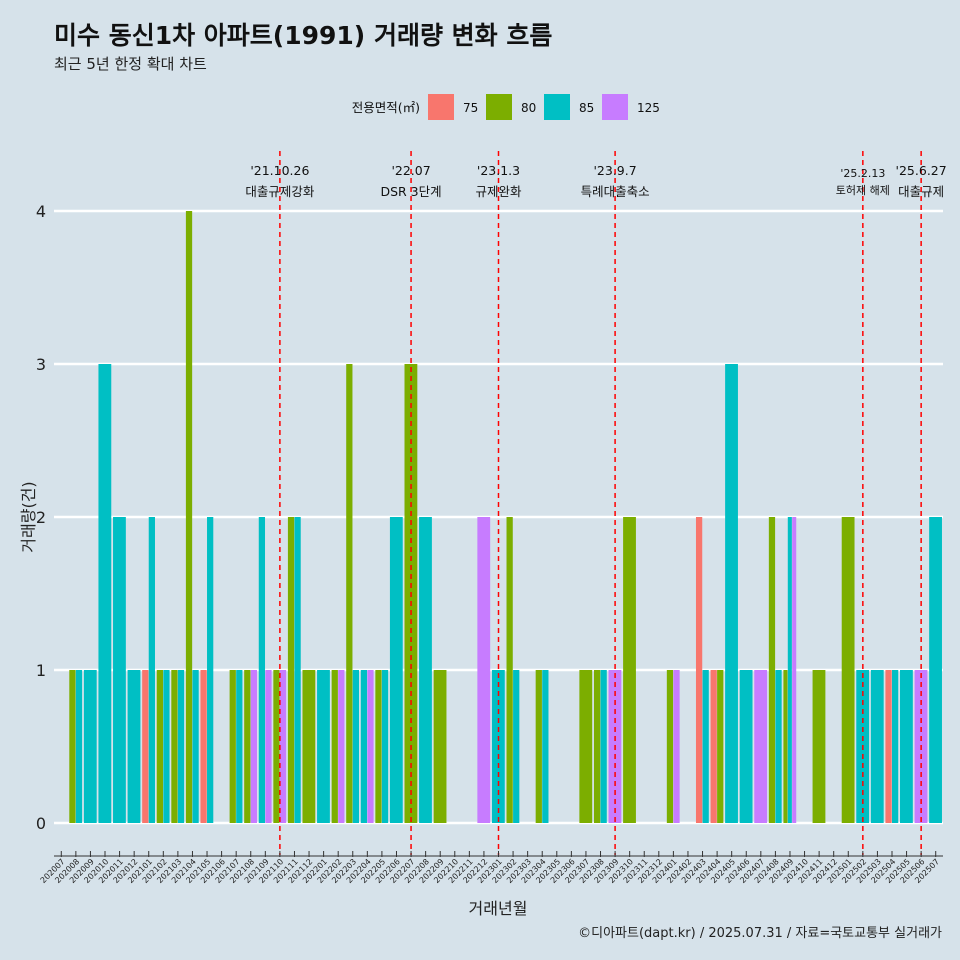 The height and width of the screenshot is (960, 960). What do you see at coordinates (863, 190) in the screenshot?
I see `event-label: 토허제 해제` at bounding box center [863, 190].